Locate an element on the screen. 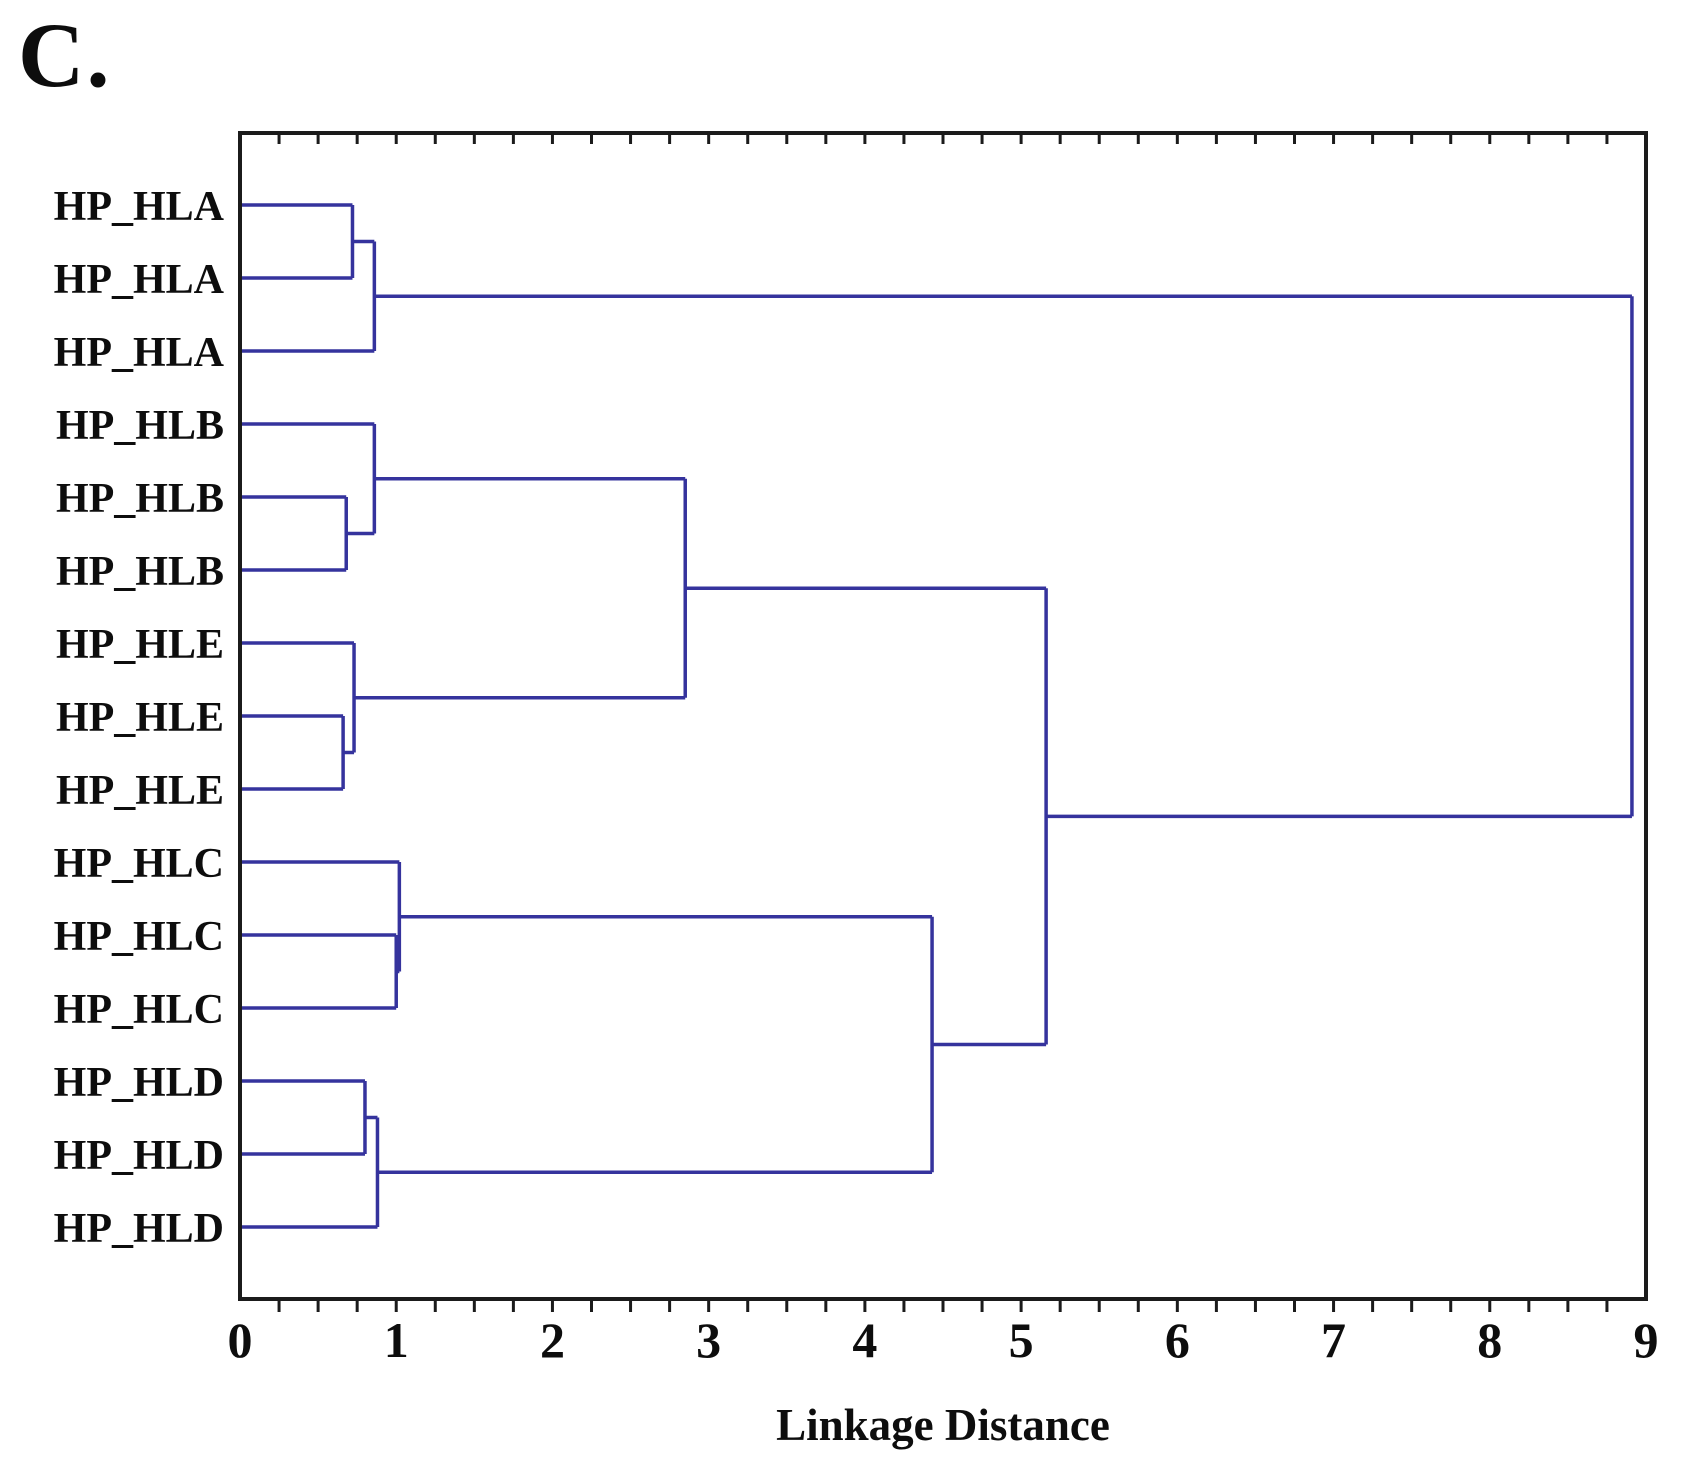 The image size is (1707, 1469). x-axis-title: Linkage Distance is located at coordinates (943, 1425).